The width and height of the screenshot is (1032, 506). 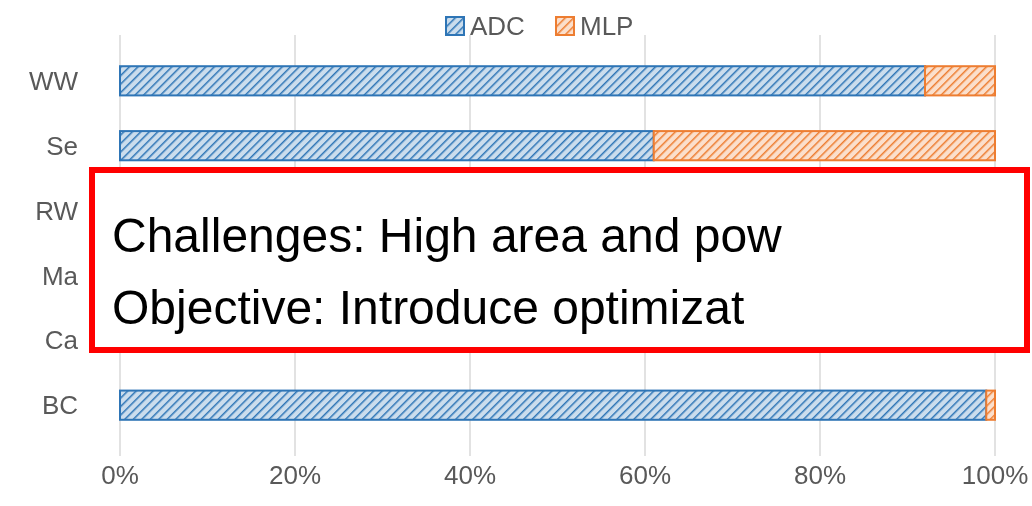 I want to click on legend-label: MLP, so click(x=607, y=26).